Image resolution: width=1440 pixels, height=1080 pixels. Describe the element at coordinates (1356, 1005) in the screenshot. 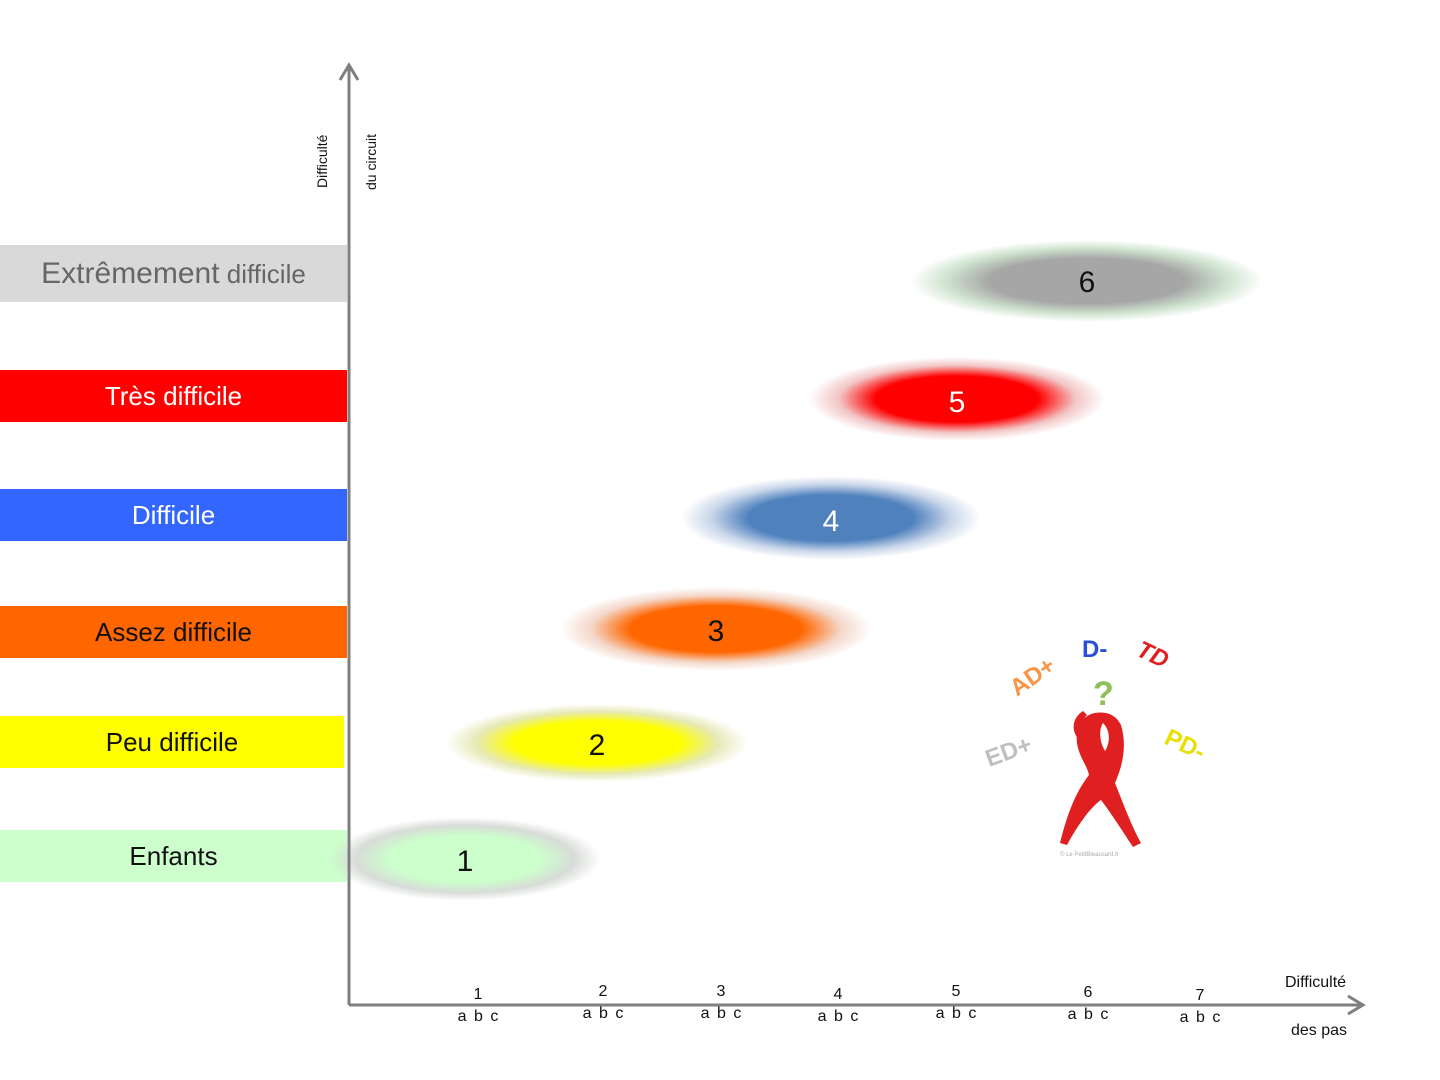

I see `x-axis-arrow` at that location.